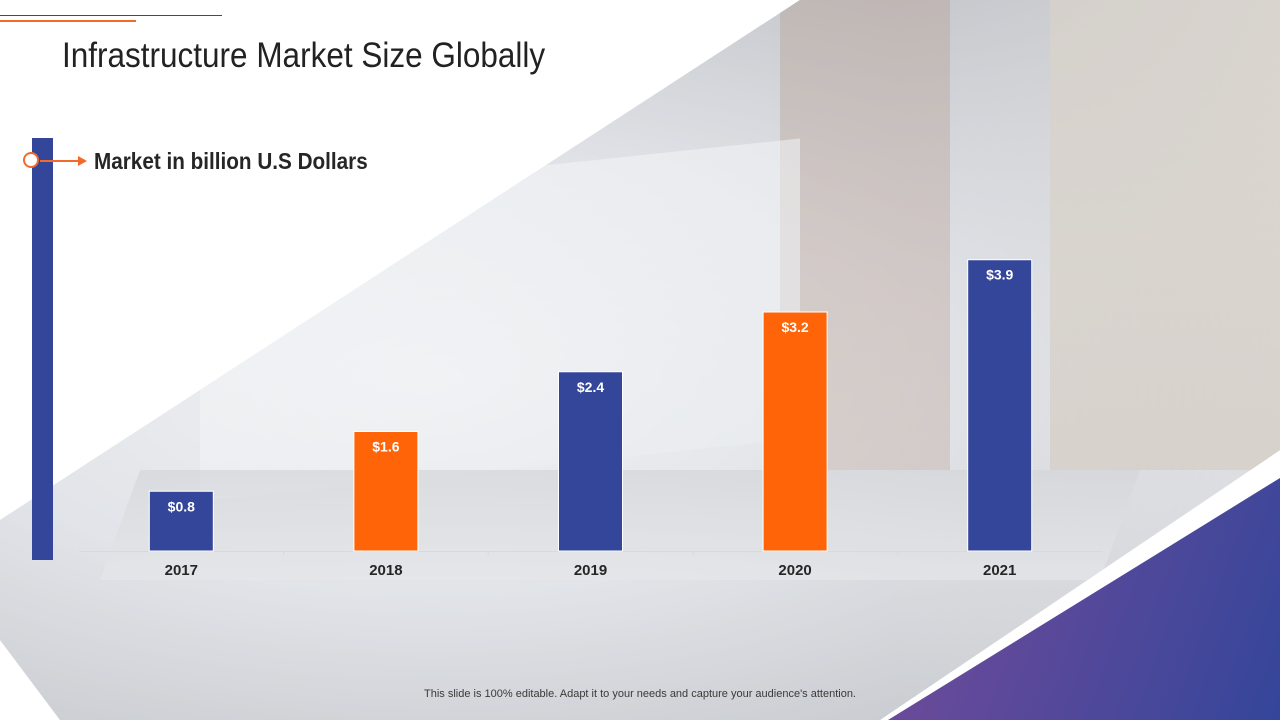 The height and width of the screenshot is (720, 1280). I want to click on top-accent-line-blue, so click(111, 15).